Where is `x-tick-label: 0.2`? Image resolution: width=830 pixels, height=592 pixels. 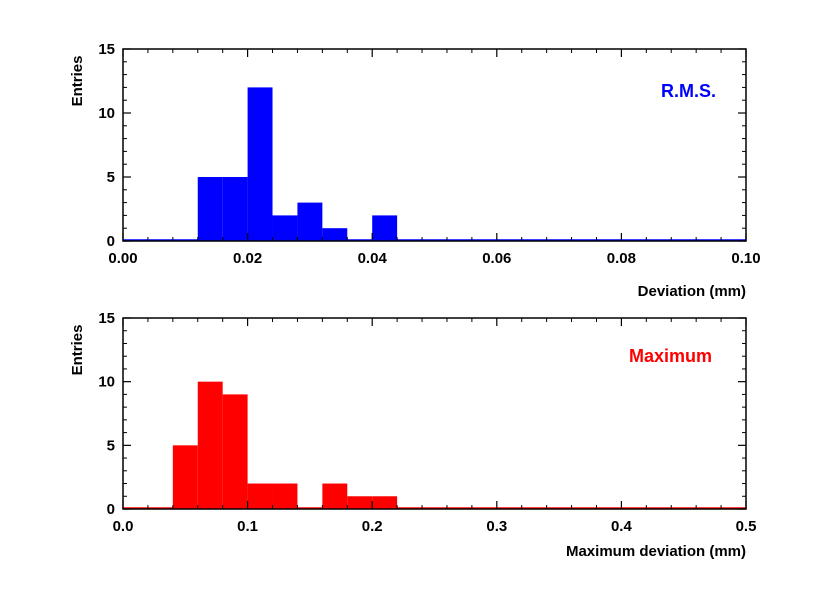 x-tick-label: 0.2 is located at coordinates (372, 526).